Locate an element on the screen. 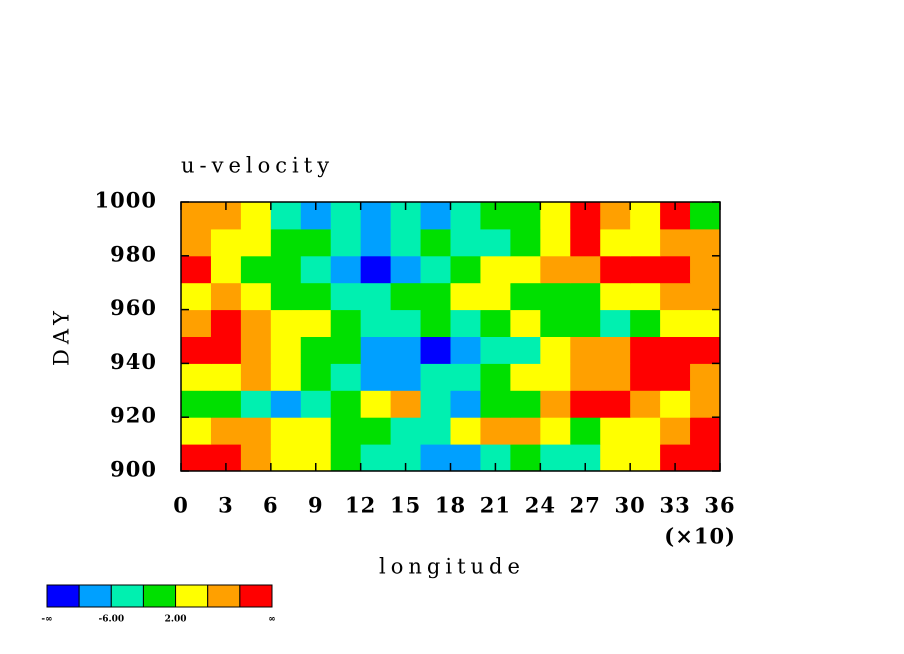 The width and height of the screenshot is (904, 654). colorbar-label: -∞ is located at coordinates (46, 620).